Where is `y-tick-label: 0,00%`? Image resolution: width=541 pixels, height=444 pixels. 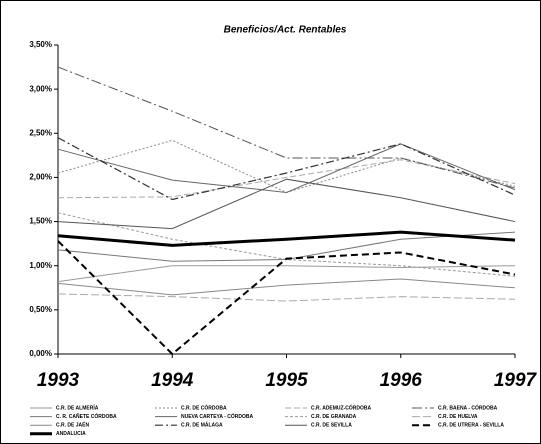 y-tick-label: 0,00% is located at coordinates (40, 353).